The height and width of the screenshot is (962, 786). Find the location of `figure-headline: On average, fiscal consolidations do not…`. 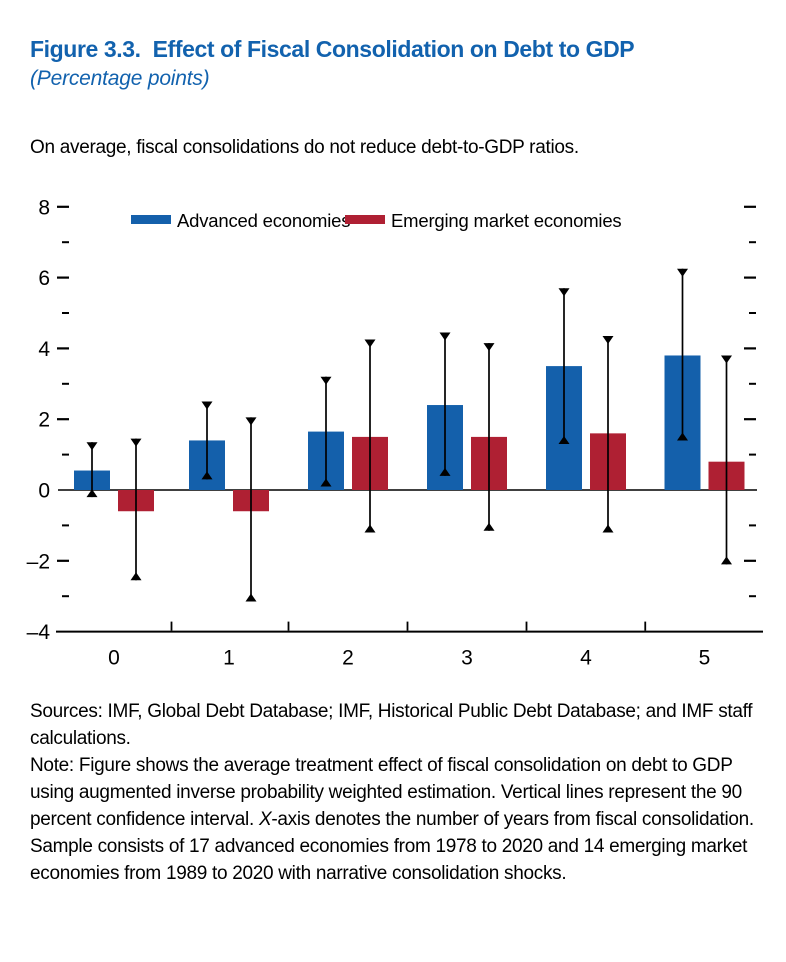

figure-headline: On average, fiscal consolidations do not… is located at coordinates (304, 147).